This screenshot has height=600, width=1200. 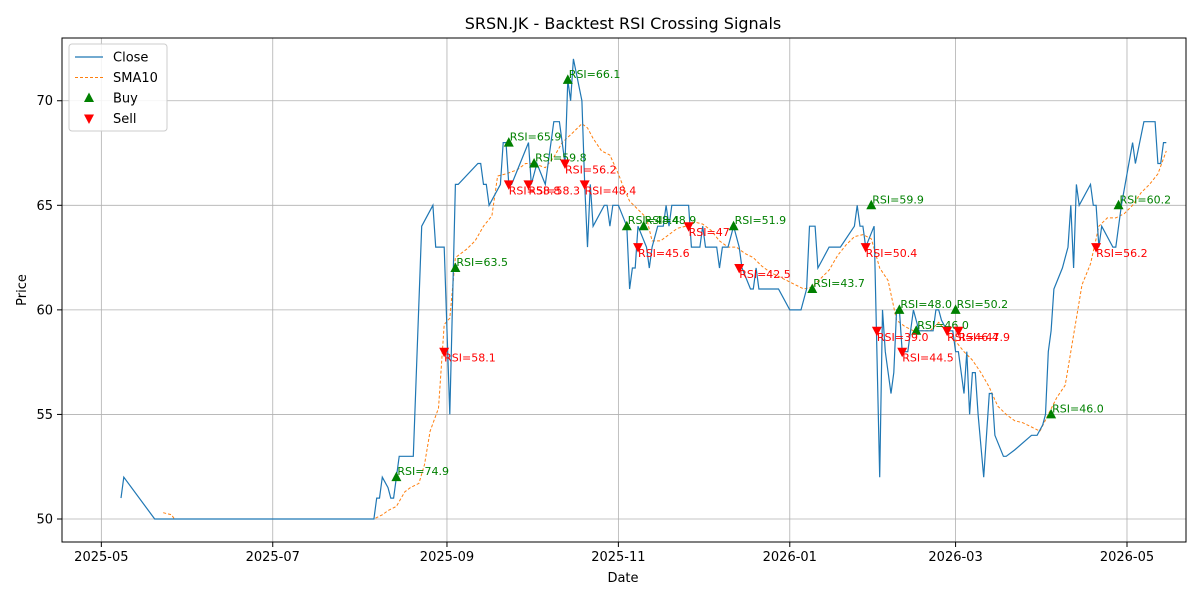 What do you see at coordinates (765, 274) in the screenshot?
I see `sell-label: RSI=42.5` at bounding box center [765, 274].